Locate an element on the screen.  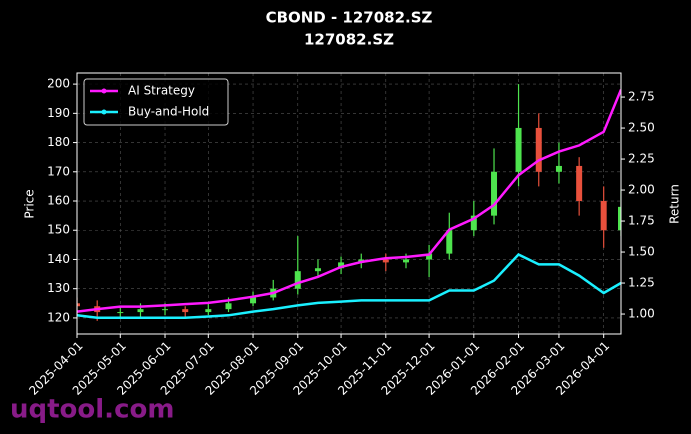
y2-tick-label: 1.50 is located at coordinates (641, 252).